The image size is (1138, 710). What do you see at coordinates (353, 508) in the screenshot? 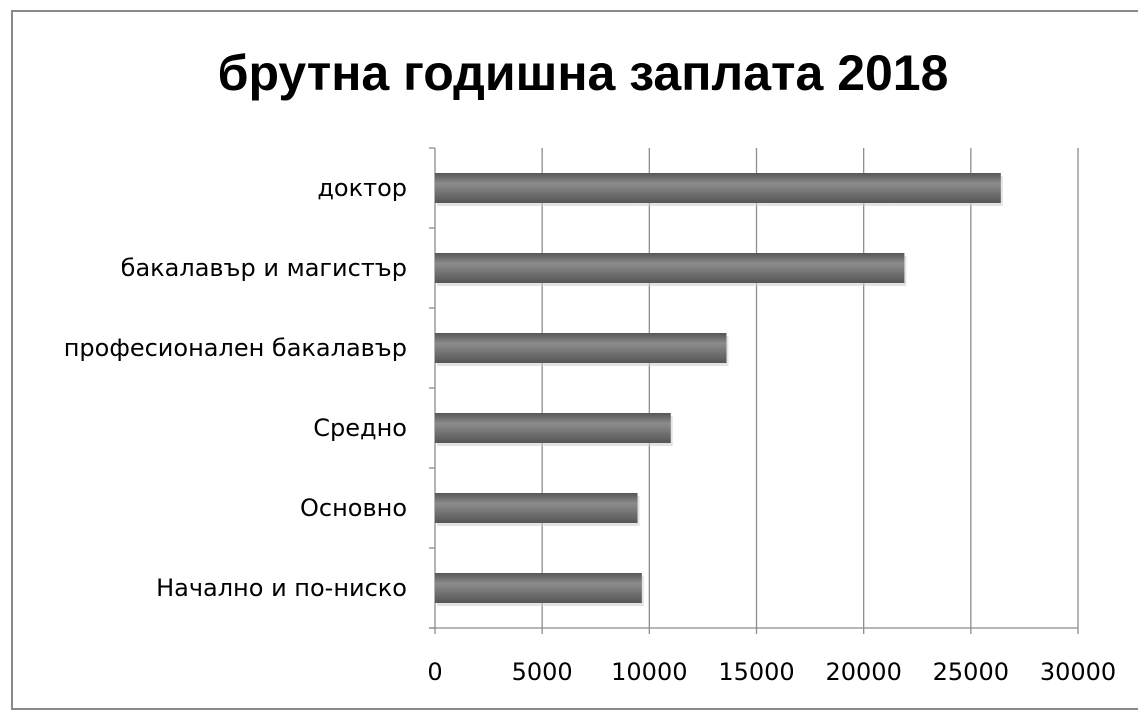
I see `category-label: Основно` at bounding box center [353, 508].